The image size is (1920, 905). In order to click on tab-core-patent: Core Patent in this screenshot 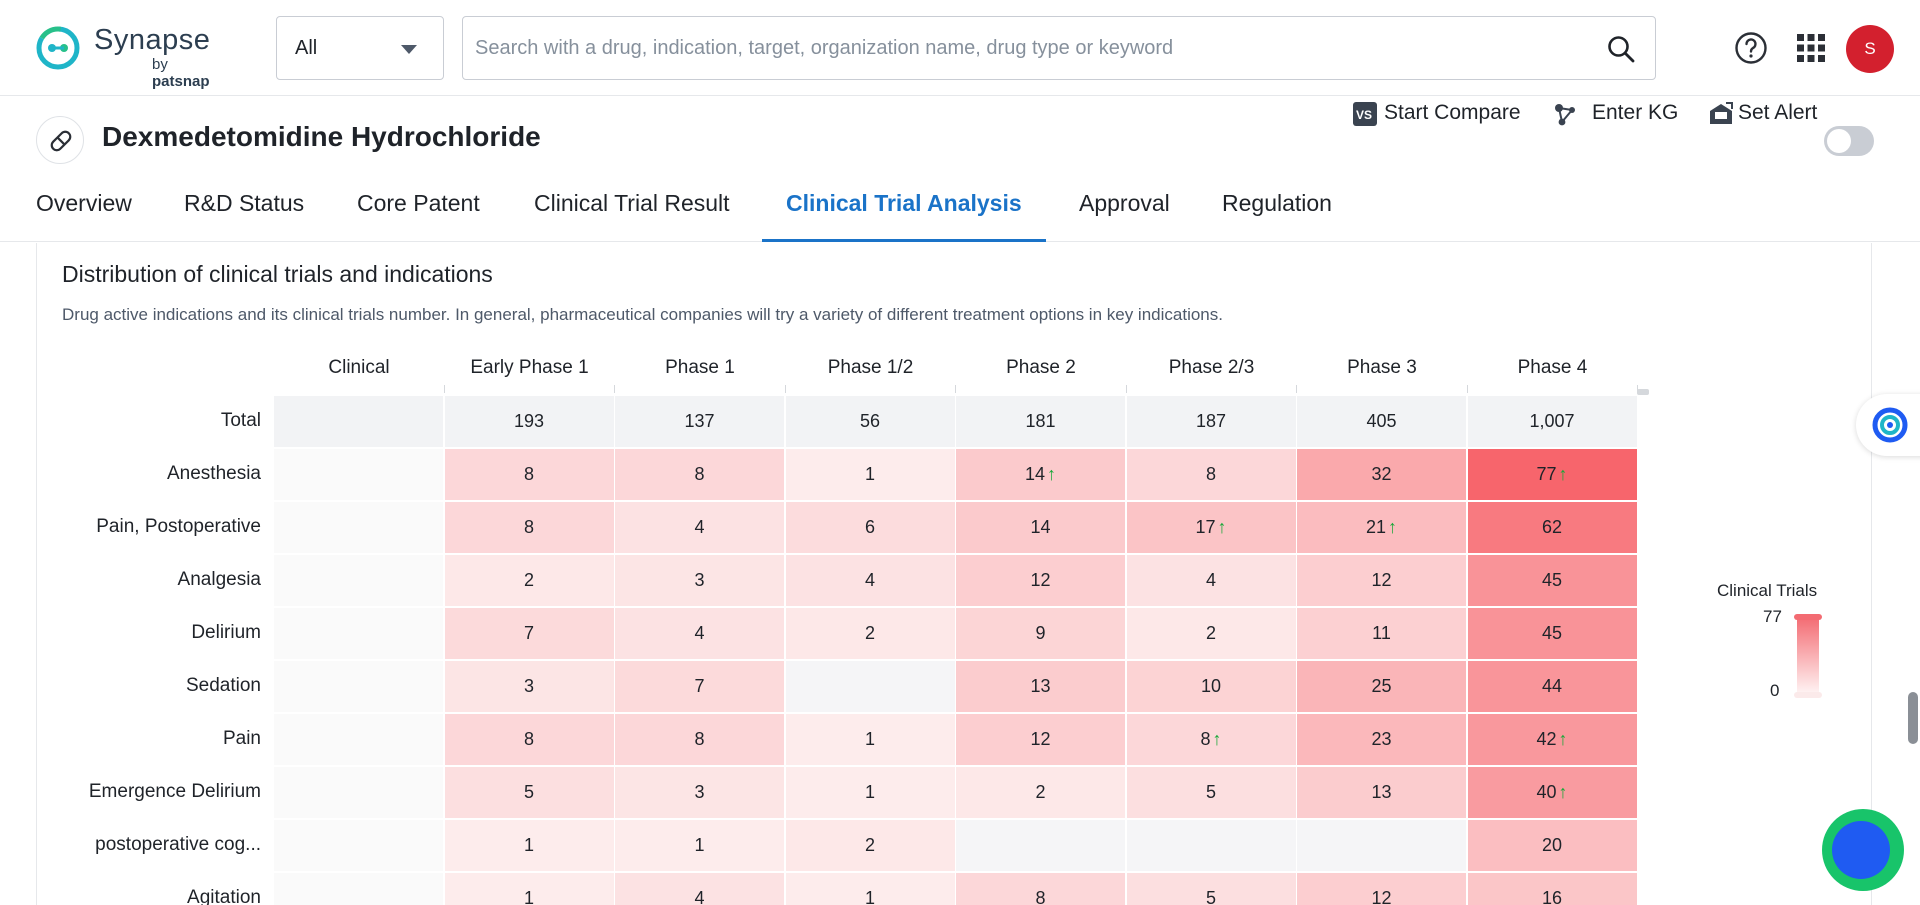, I will do `click(418, 217)`.